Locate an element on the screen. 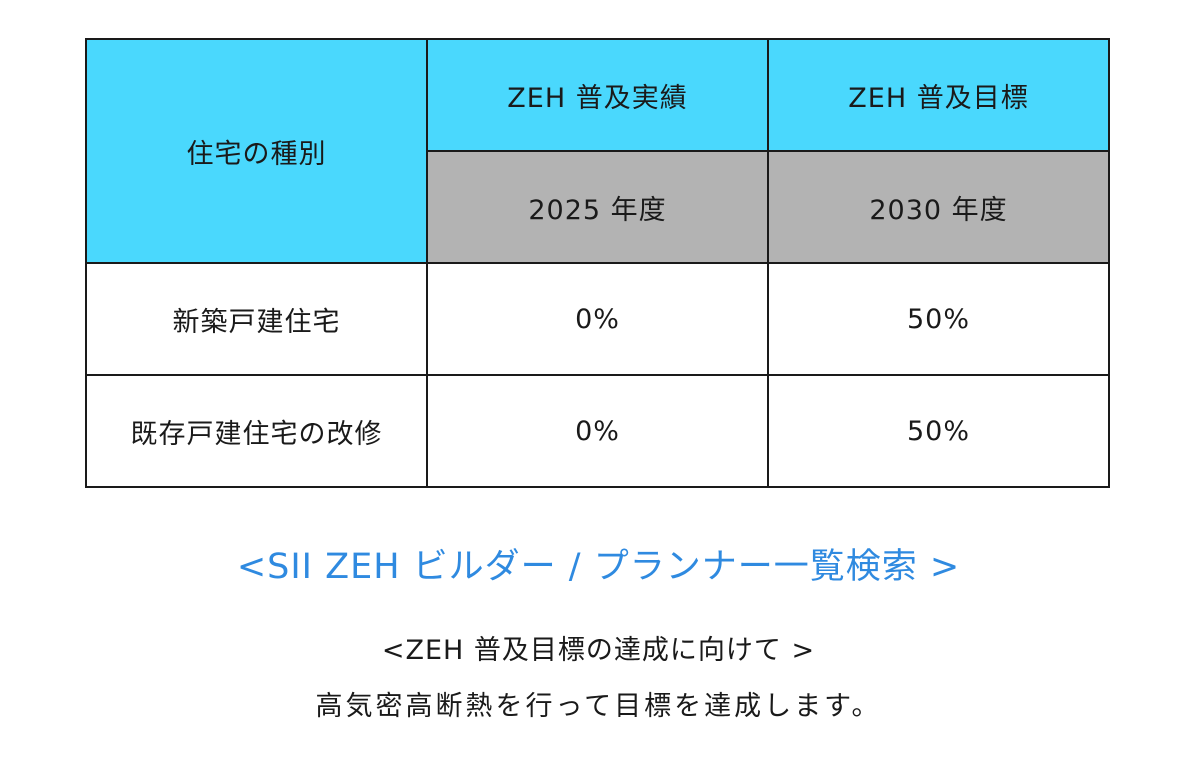 The image size is (1197, 784). body-text: 高気密高断熱を行って目標を達成します。 is located at coordinates (598, 706).